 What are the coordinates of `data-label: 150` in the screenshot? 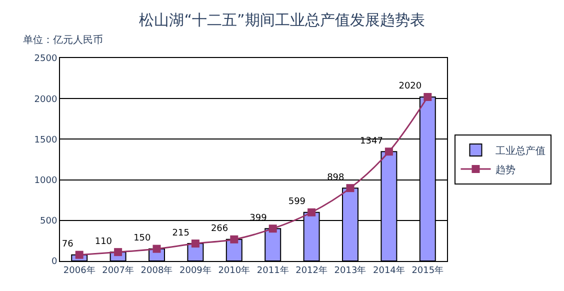 It's located at (143, 239).